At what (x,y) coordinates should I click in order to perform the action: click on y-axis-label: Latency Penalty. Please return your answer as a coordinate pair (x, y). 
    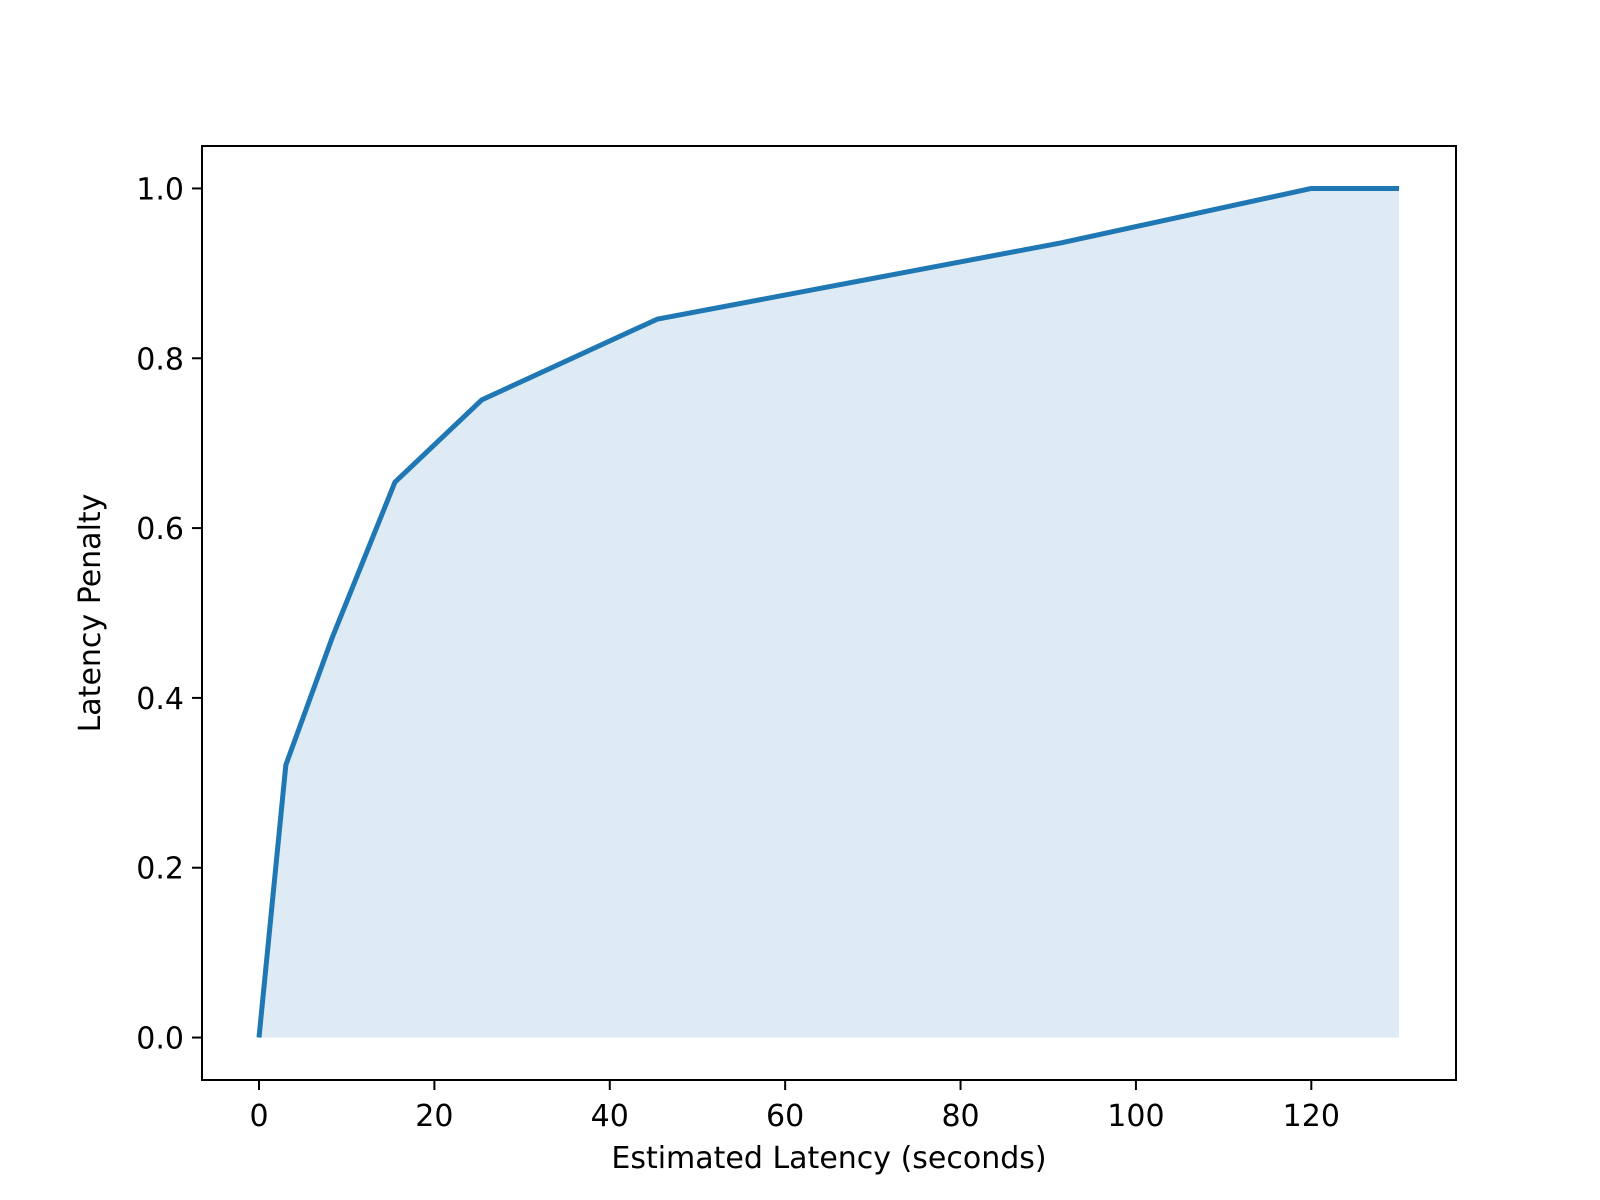
    Looking at the image, I should click on (90, 613).